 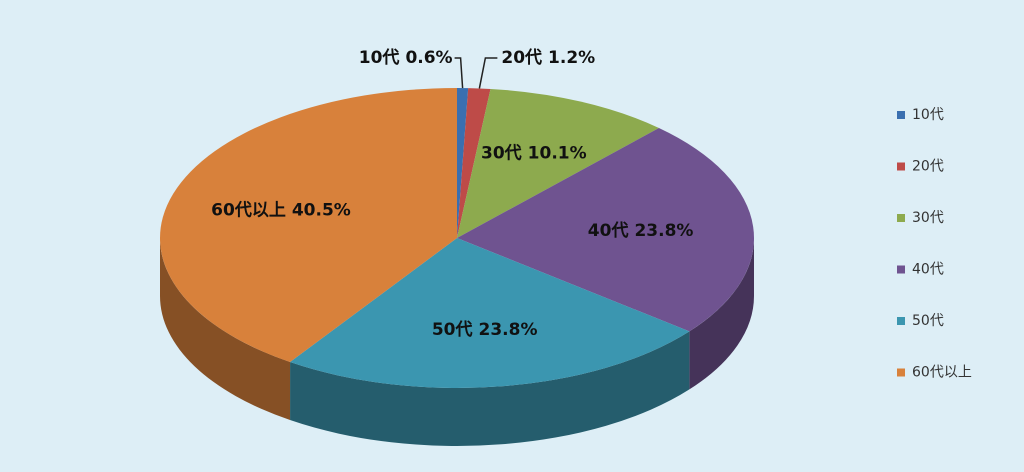 I want to click on legend-label: 60代以上, so click(x=942, y=373).